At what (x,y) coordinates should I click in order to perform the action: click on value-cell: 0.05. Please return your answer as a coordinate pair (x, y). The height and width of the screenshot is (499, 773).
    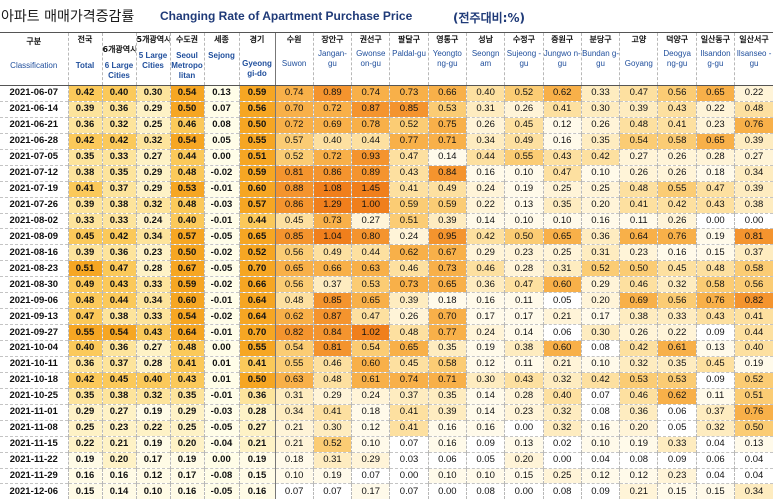
    Looking at the image, I should click on (485, 460).